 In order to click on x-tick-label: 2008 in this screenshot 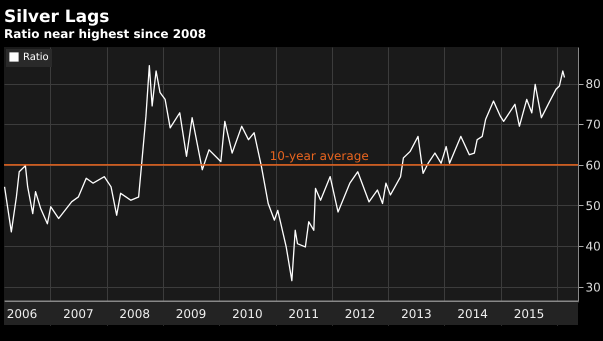, I will do `click(134, 314)`.